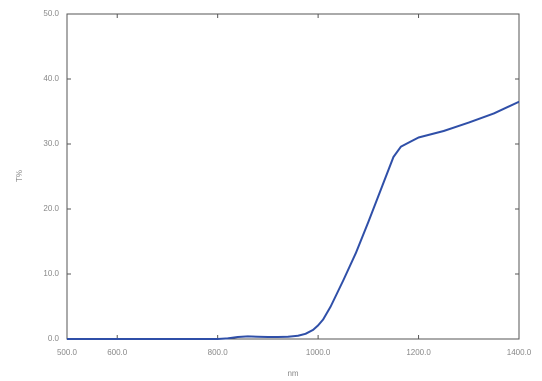 The width and height of the screenshot is (542, 381). Describe the element at coordinates (54, 338) in the screenshot. I see `y-tick-label: 0.0` at that location.